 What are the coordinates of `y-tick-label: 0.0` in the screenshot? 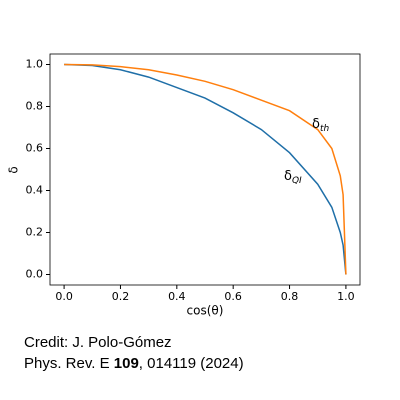 It's located at (35, 274).